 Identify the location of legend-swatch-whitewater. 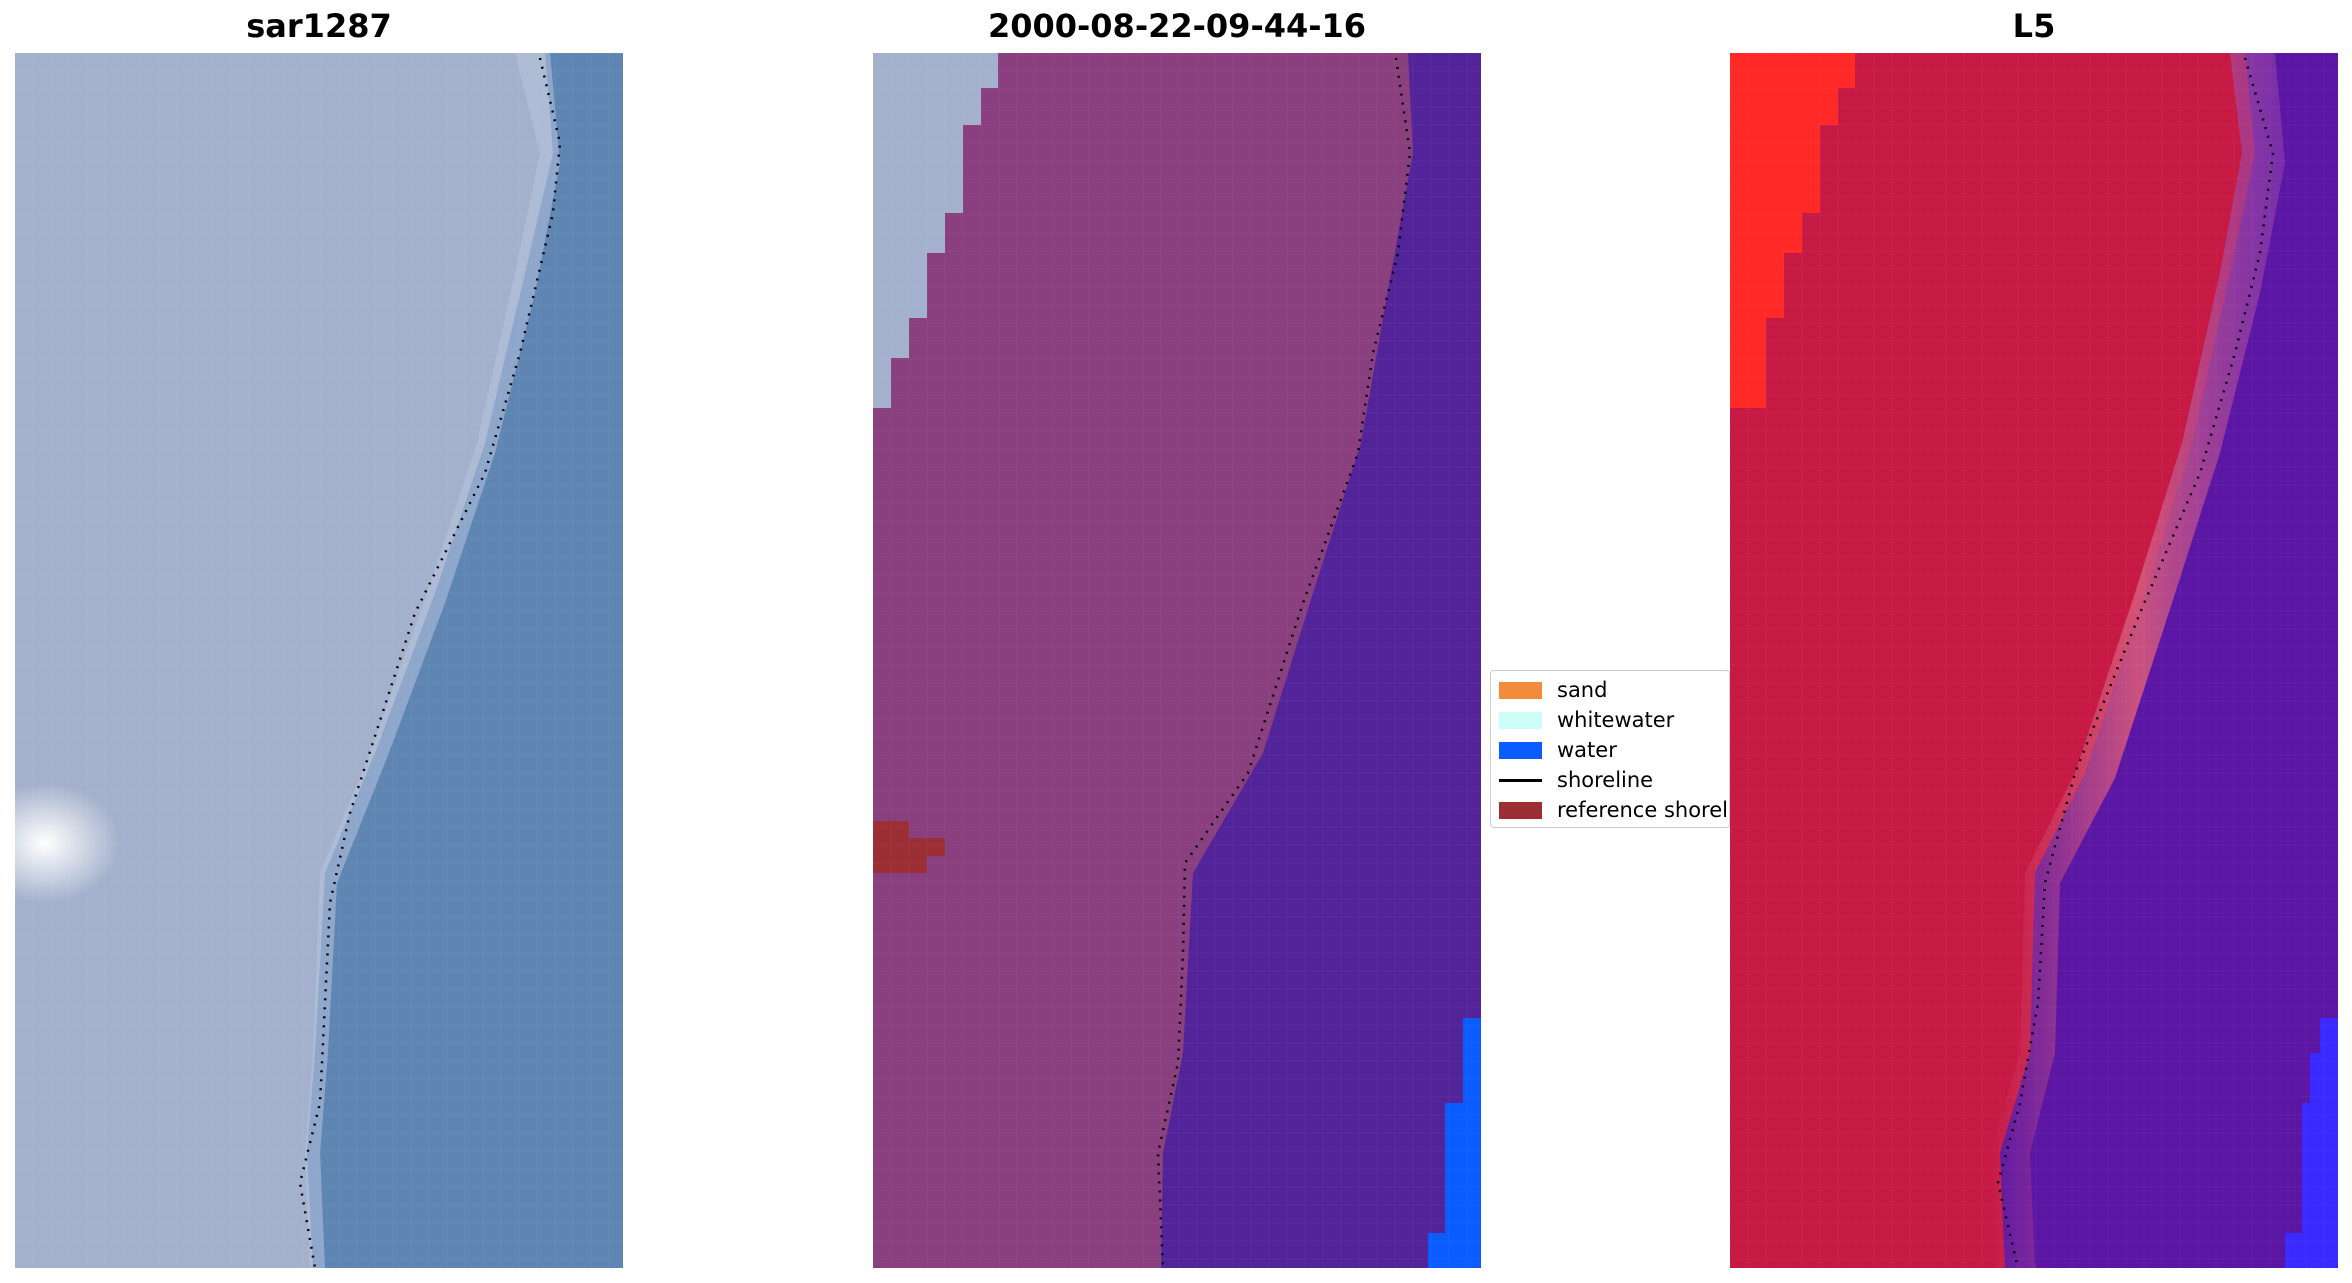
(1520, 720).